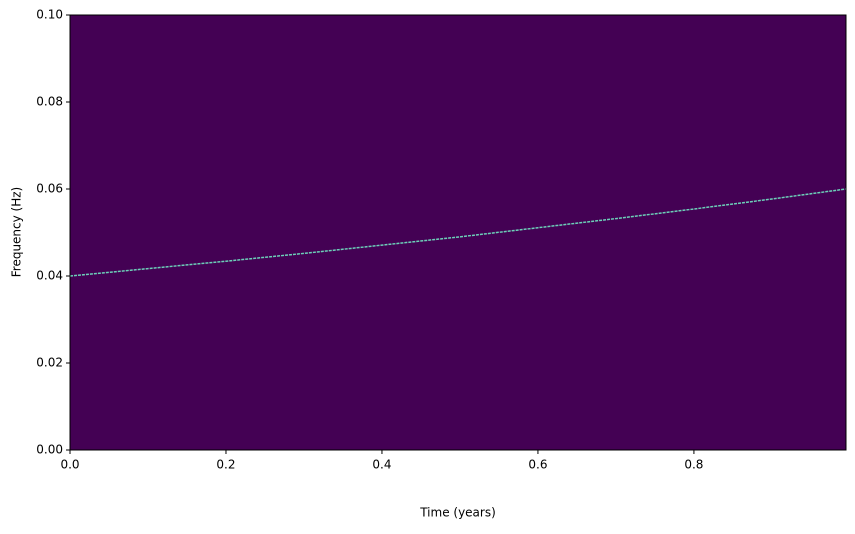 The width and height of the screenshot is (855, 534). I want to click on y-tick-label: 0.04, so click(49, 276).